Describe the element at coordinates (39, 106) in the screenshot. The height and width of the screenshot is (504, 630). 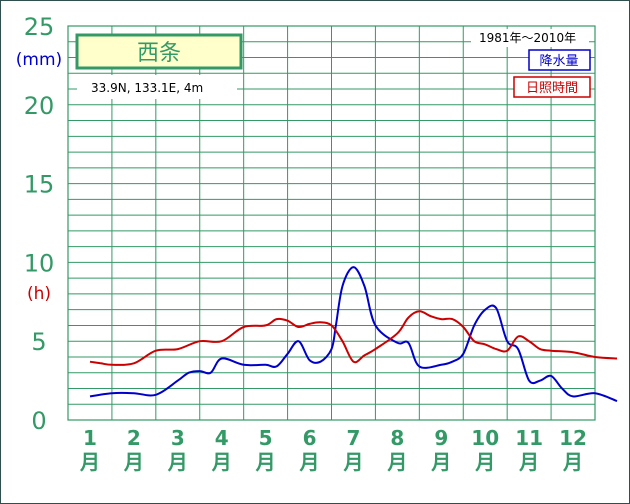
I see `y-tick-label: 20` at that location.